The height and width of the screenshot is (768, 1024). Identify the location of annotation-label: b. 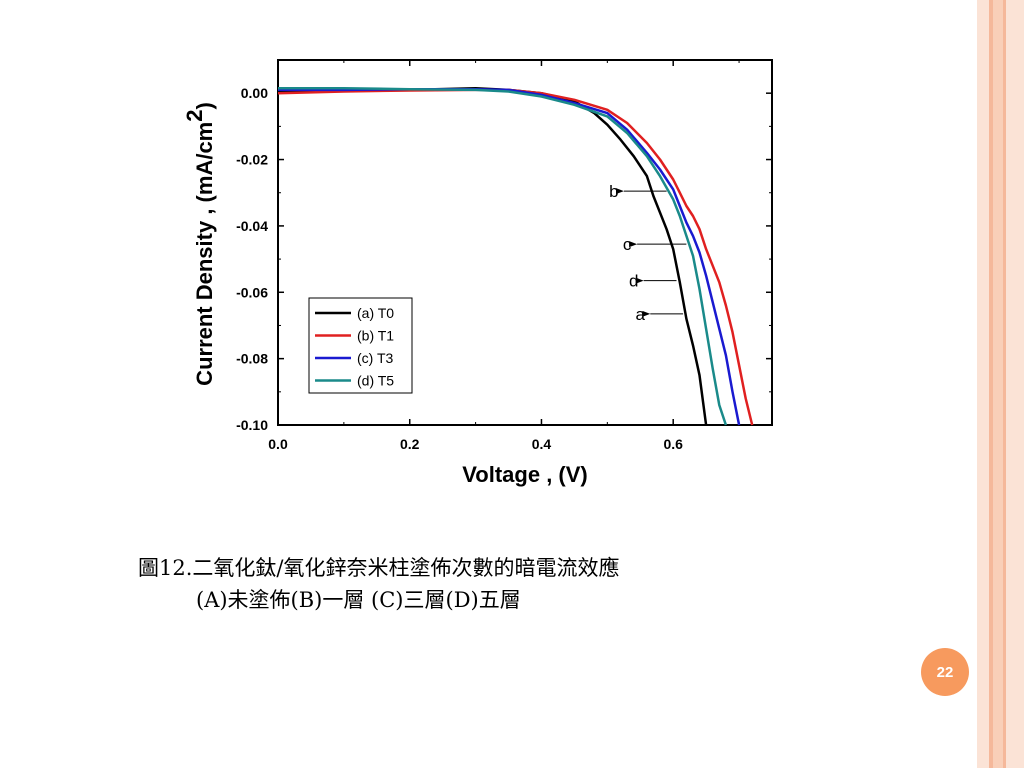
(613, 191).